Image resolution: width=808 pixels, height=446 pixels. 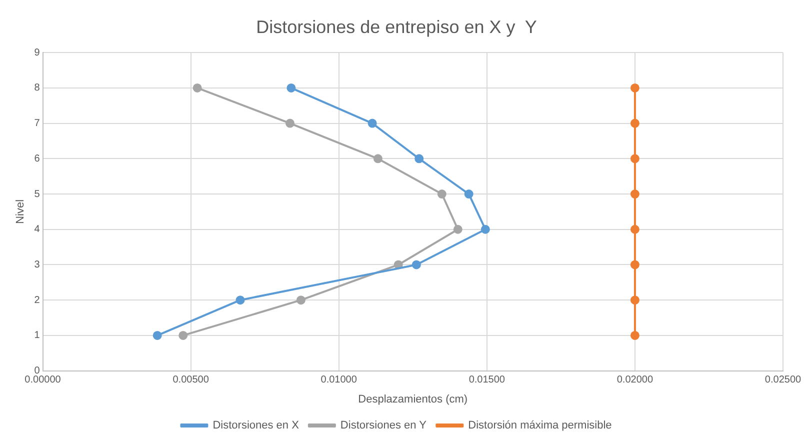 I want to click on x-tick-label: 0.01500, so click(x=487, y=380).